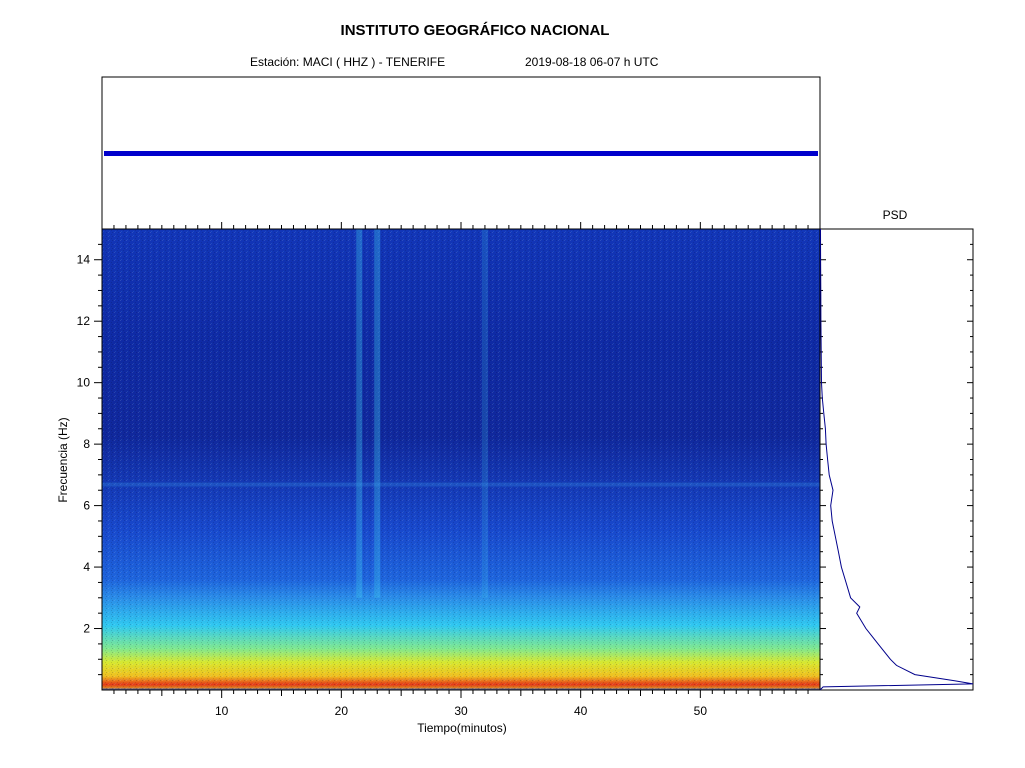  I want to click on y-tick-label: 4, so click(86, 567).